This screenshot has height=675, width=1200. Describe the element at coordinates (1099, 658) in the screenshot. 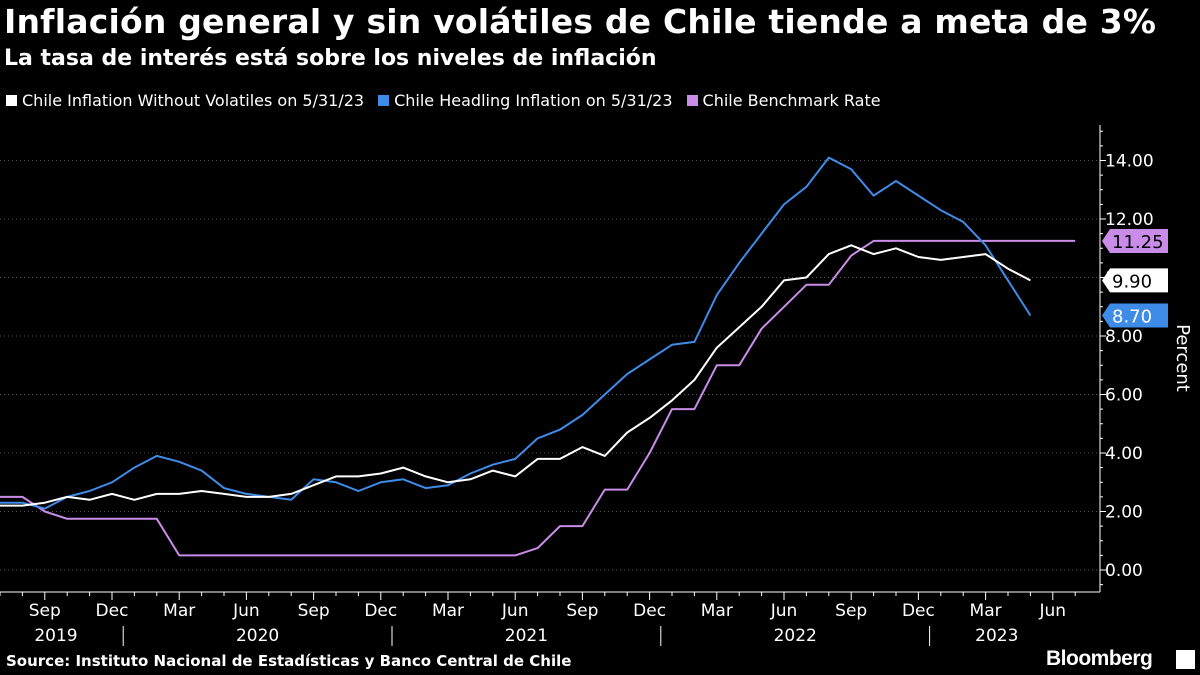

I see `bloomberg-logo: Bloomberg` at that location.